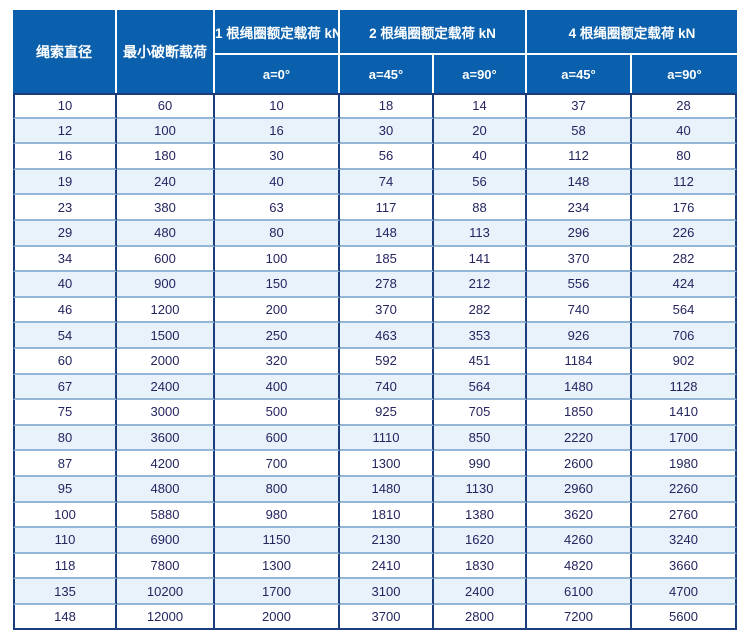  Describe the element at coordinates (166, 285) in the screenshot. I see `table-cell: 900` at that location.